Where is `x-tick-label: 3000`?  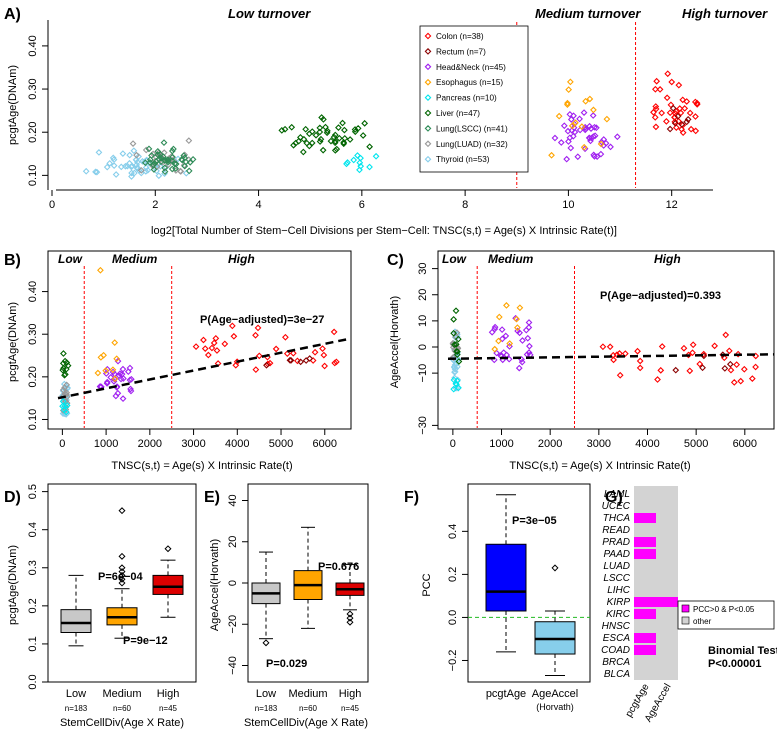
x-tick-label: 3000 is located at coordinates (193, 444).